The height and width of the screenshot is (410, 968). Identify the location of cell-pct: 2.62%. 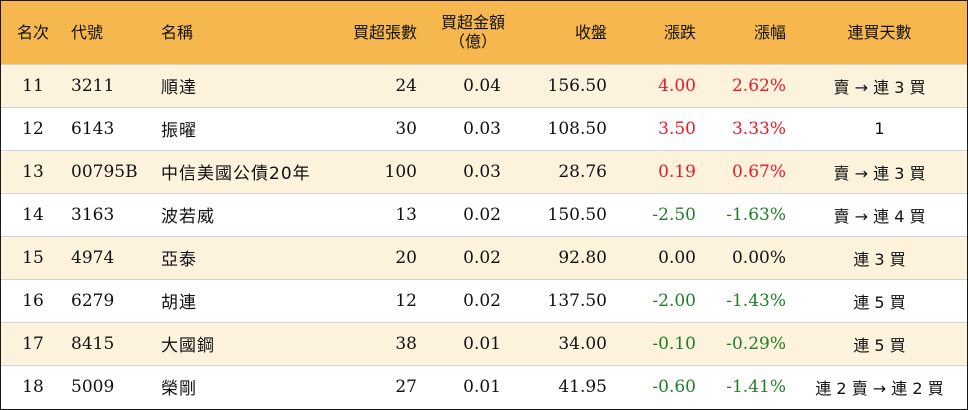
(758, 85).